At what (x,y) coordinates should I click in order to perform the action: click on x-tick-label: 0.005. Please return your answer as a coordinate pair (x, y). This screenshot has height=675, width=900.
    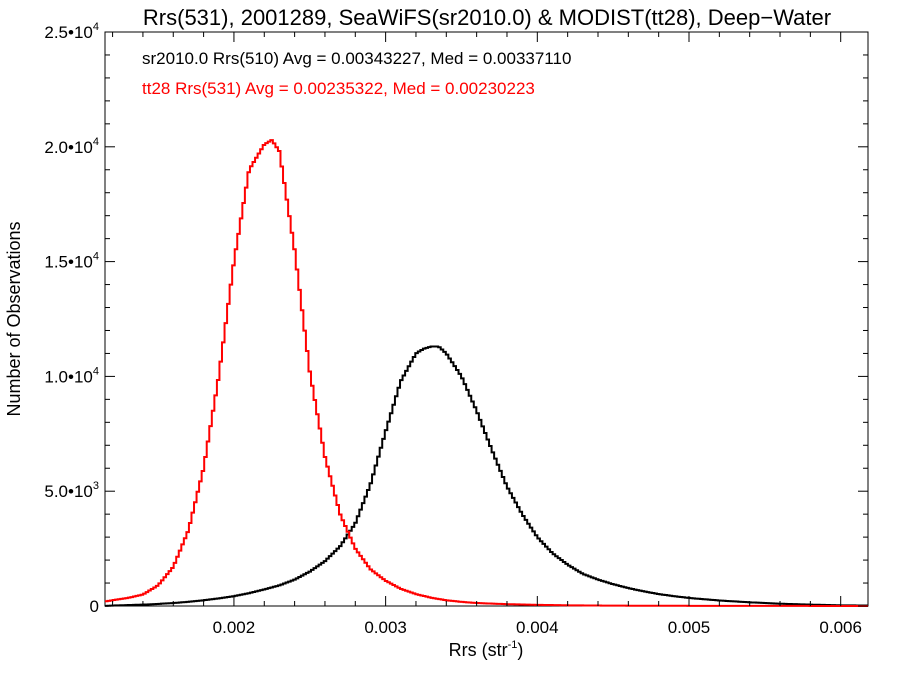
    Looking at the image, I should click on (689, 627).